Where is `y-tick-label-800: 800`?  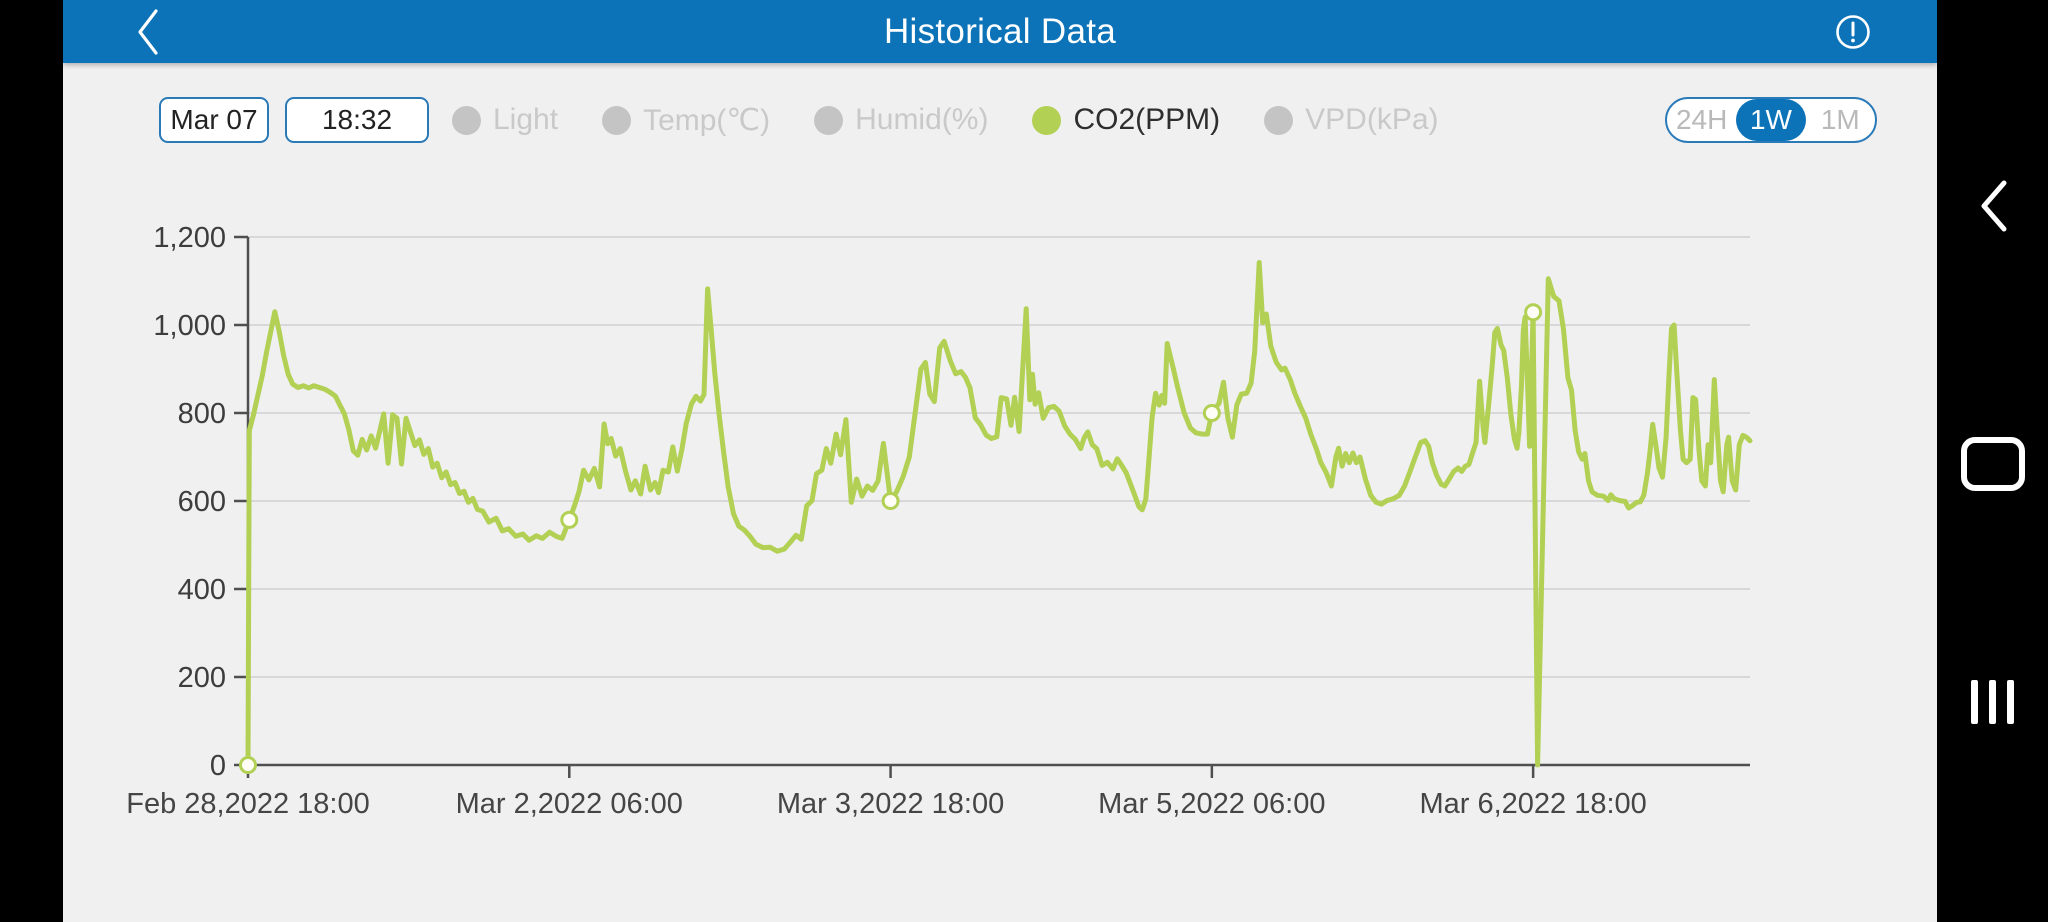
y-tick-label-800: 800 is located at coordinates (202, 414).